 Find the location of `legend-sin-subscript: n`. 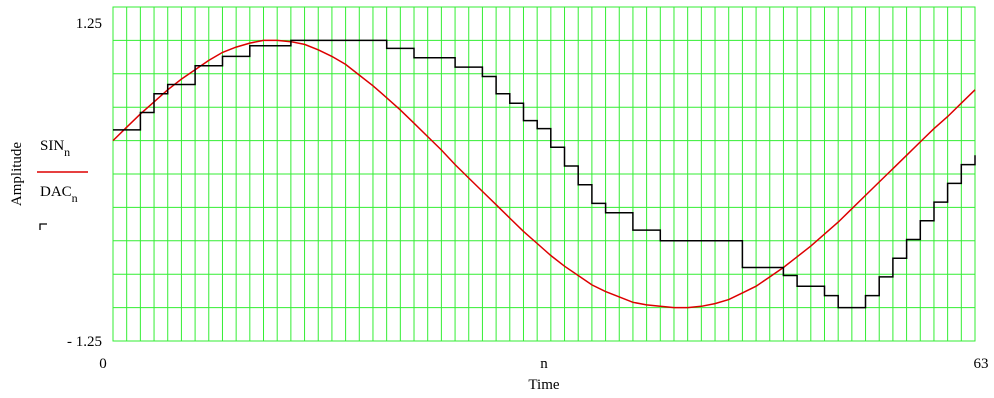

legend-sin-subscript: n is located at coordinates (67, 152).